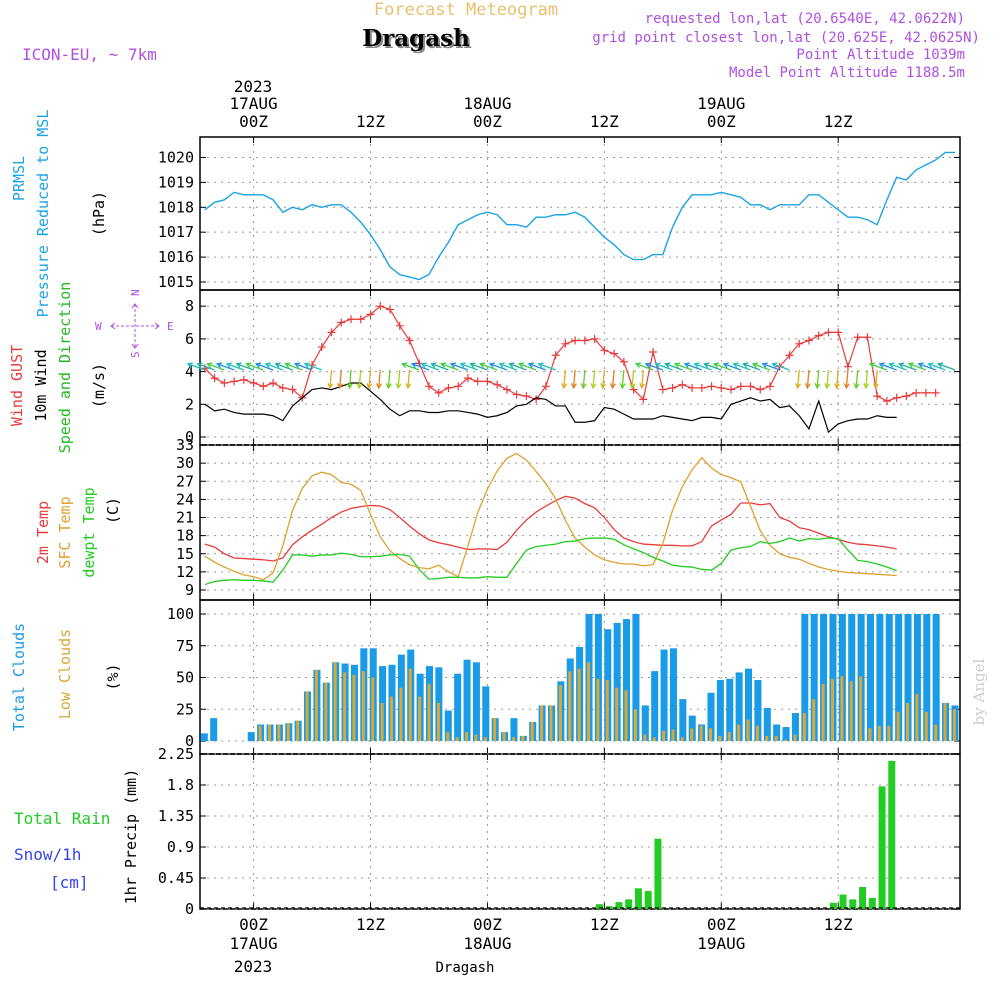 The height and width of the screenshot is (1000, 1000). I want to click on bottom-date-label: 18AUG, so click(487, 943).